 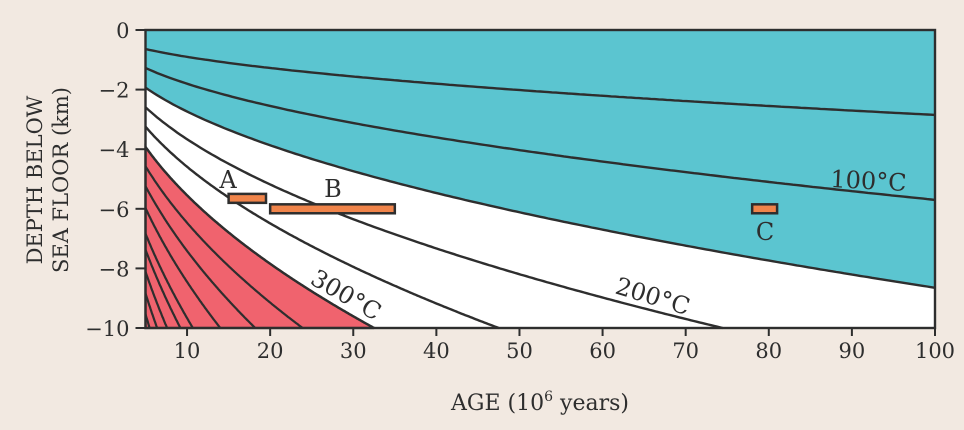 What do you see at coordinates (869, 181) in the screenshot?
I see `label-100c: 100°C` at bounding box center [869, 181].